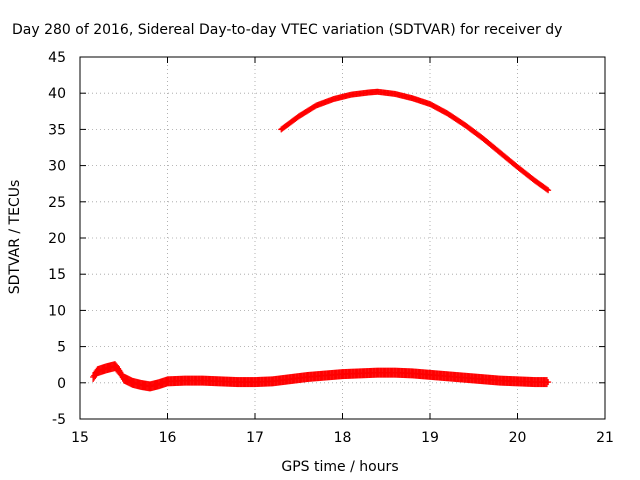 This screenshot has height=480, width=640. Describe the element at coordinates (59, 420) in the screenshot. I see `y-tick-label: -5` at that location.